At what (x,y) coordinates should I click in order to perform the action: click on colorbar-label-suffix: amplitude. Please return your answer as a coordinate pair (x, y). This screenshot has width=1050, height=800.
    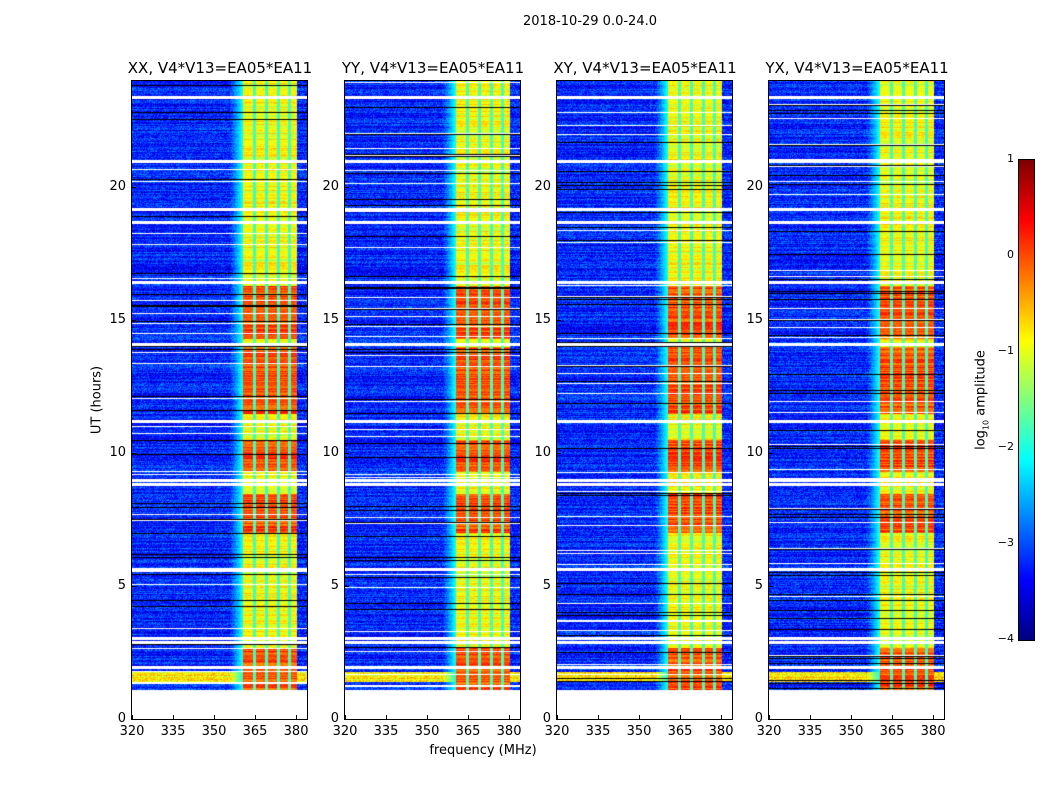
    Looking at the image, I should click on (981, 385).